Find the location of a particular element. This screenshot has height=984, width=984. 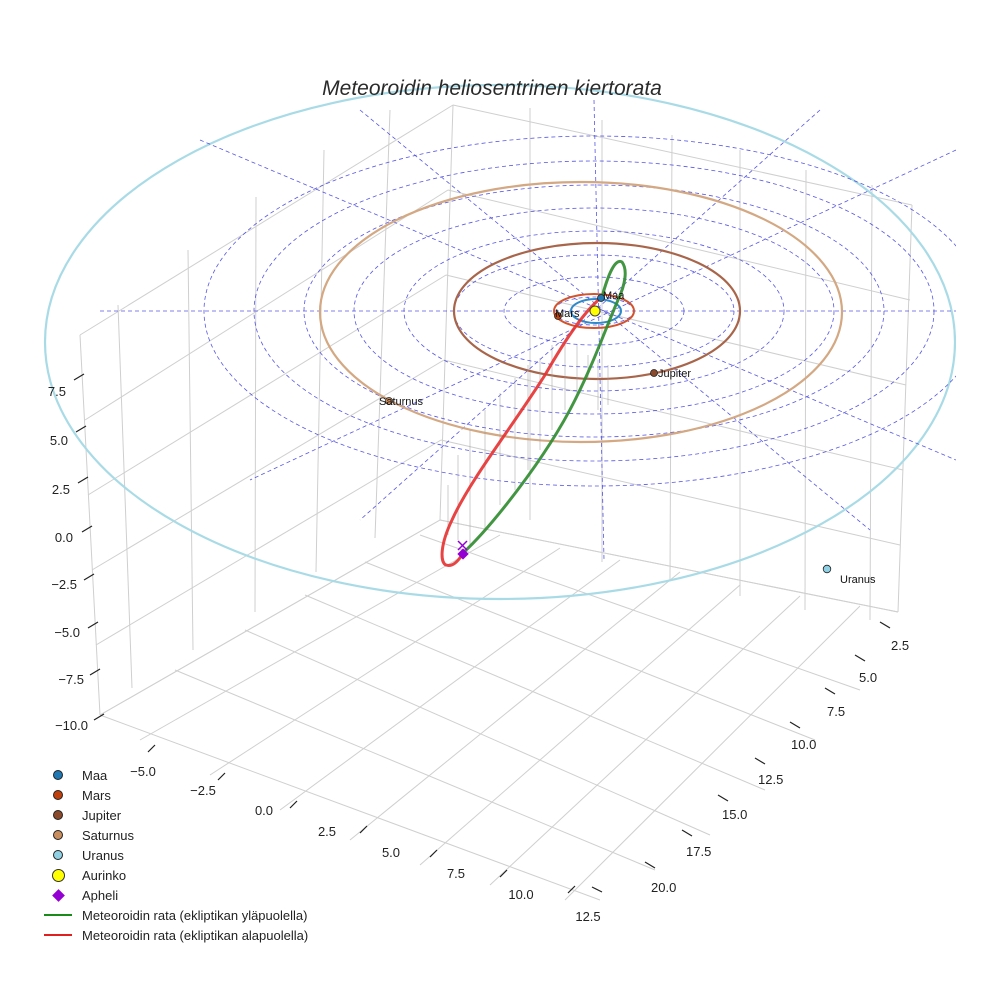

z-tick: 7.5 is located at coordinates (57, 391).